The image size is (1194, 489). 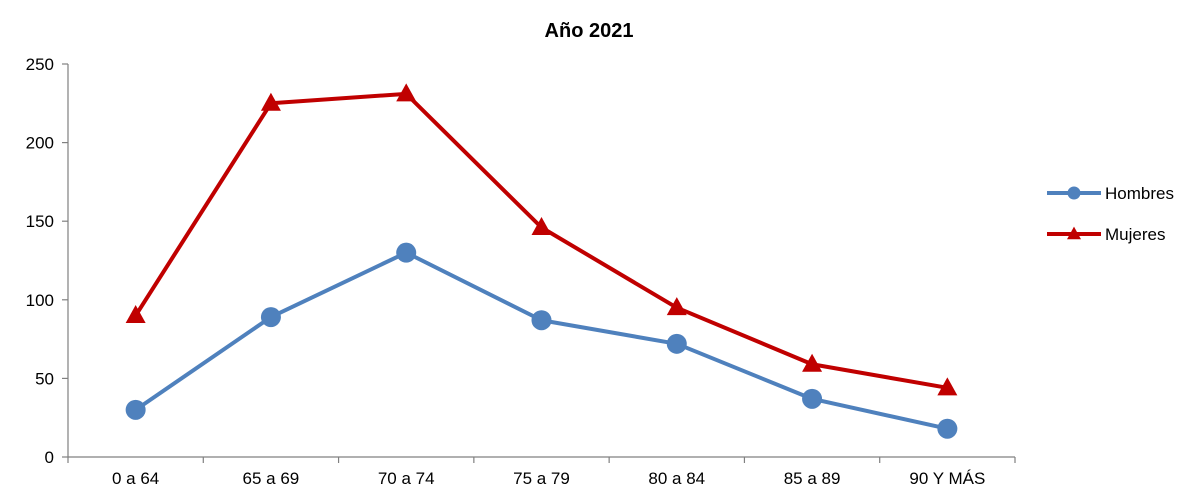 I want to click on legend-label: Hombres, so click(x=1139, y=193).